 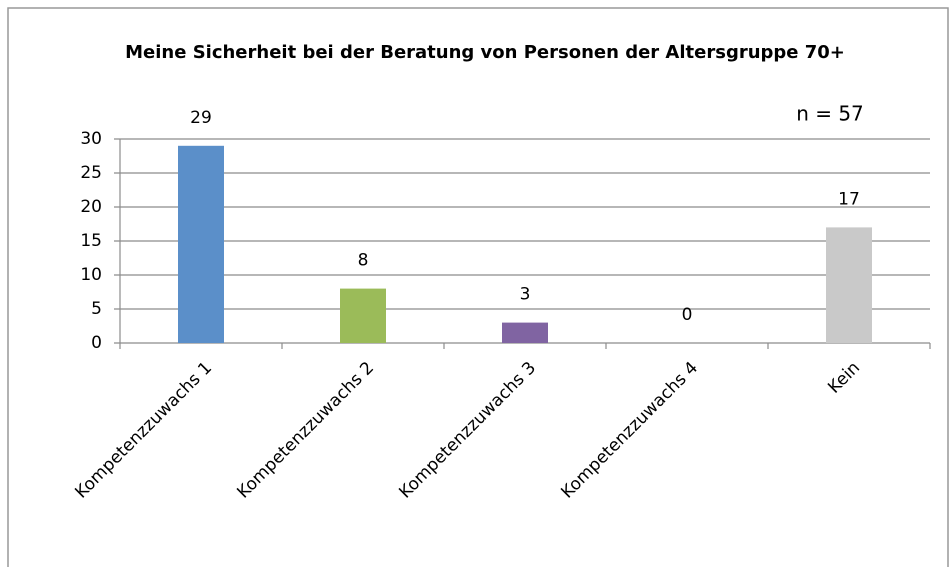 What do you see at coordinates (844, 378) in the screenshot?
I see `x-tick-label: Kein` at bounding box center [844, 378].